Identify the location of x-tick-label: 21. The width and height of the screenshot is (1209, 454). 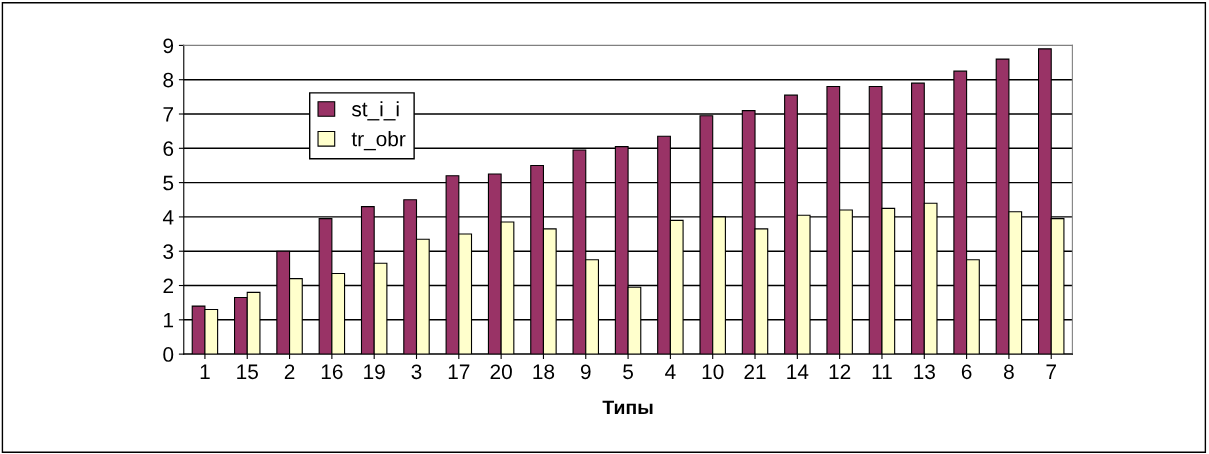
(755, 371).